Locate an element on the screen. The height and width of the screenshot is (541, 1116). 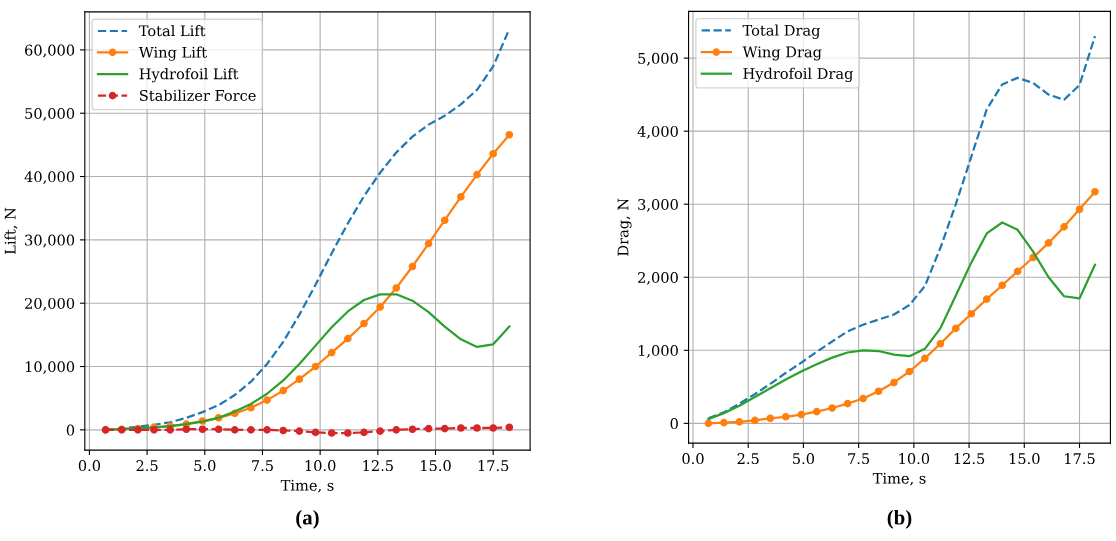
y-tick-label: 4,000 is located at coordinates (657, 132).